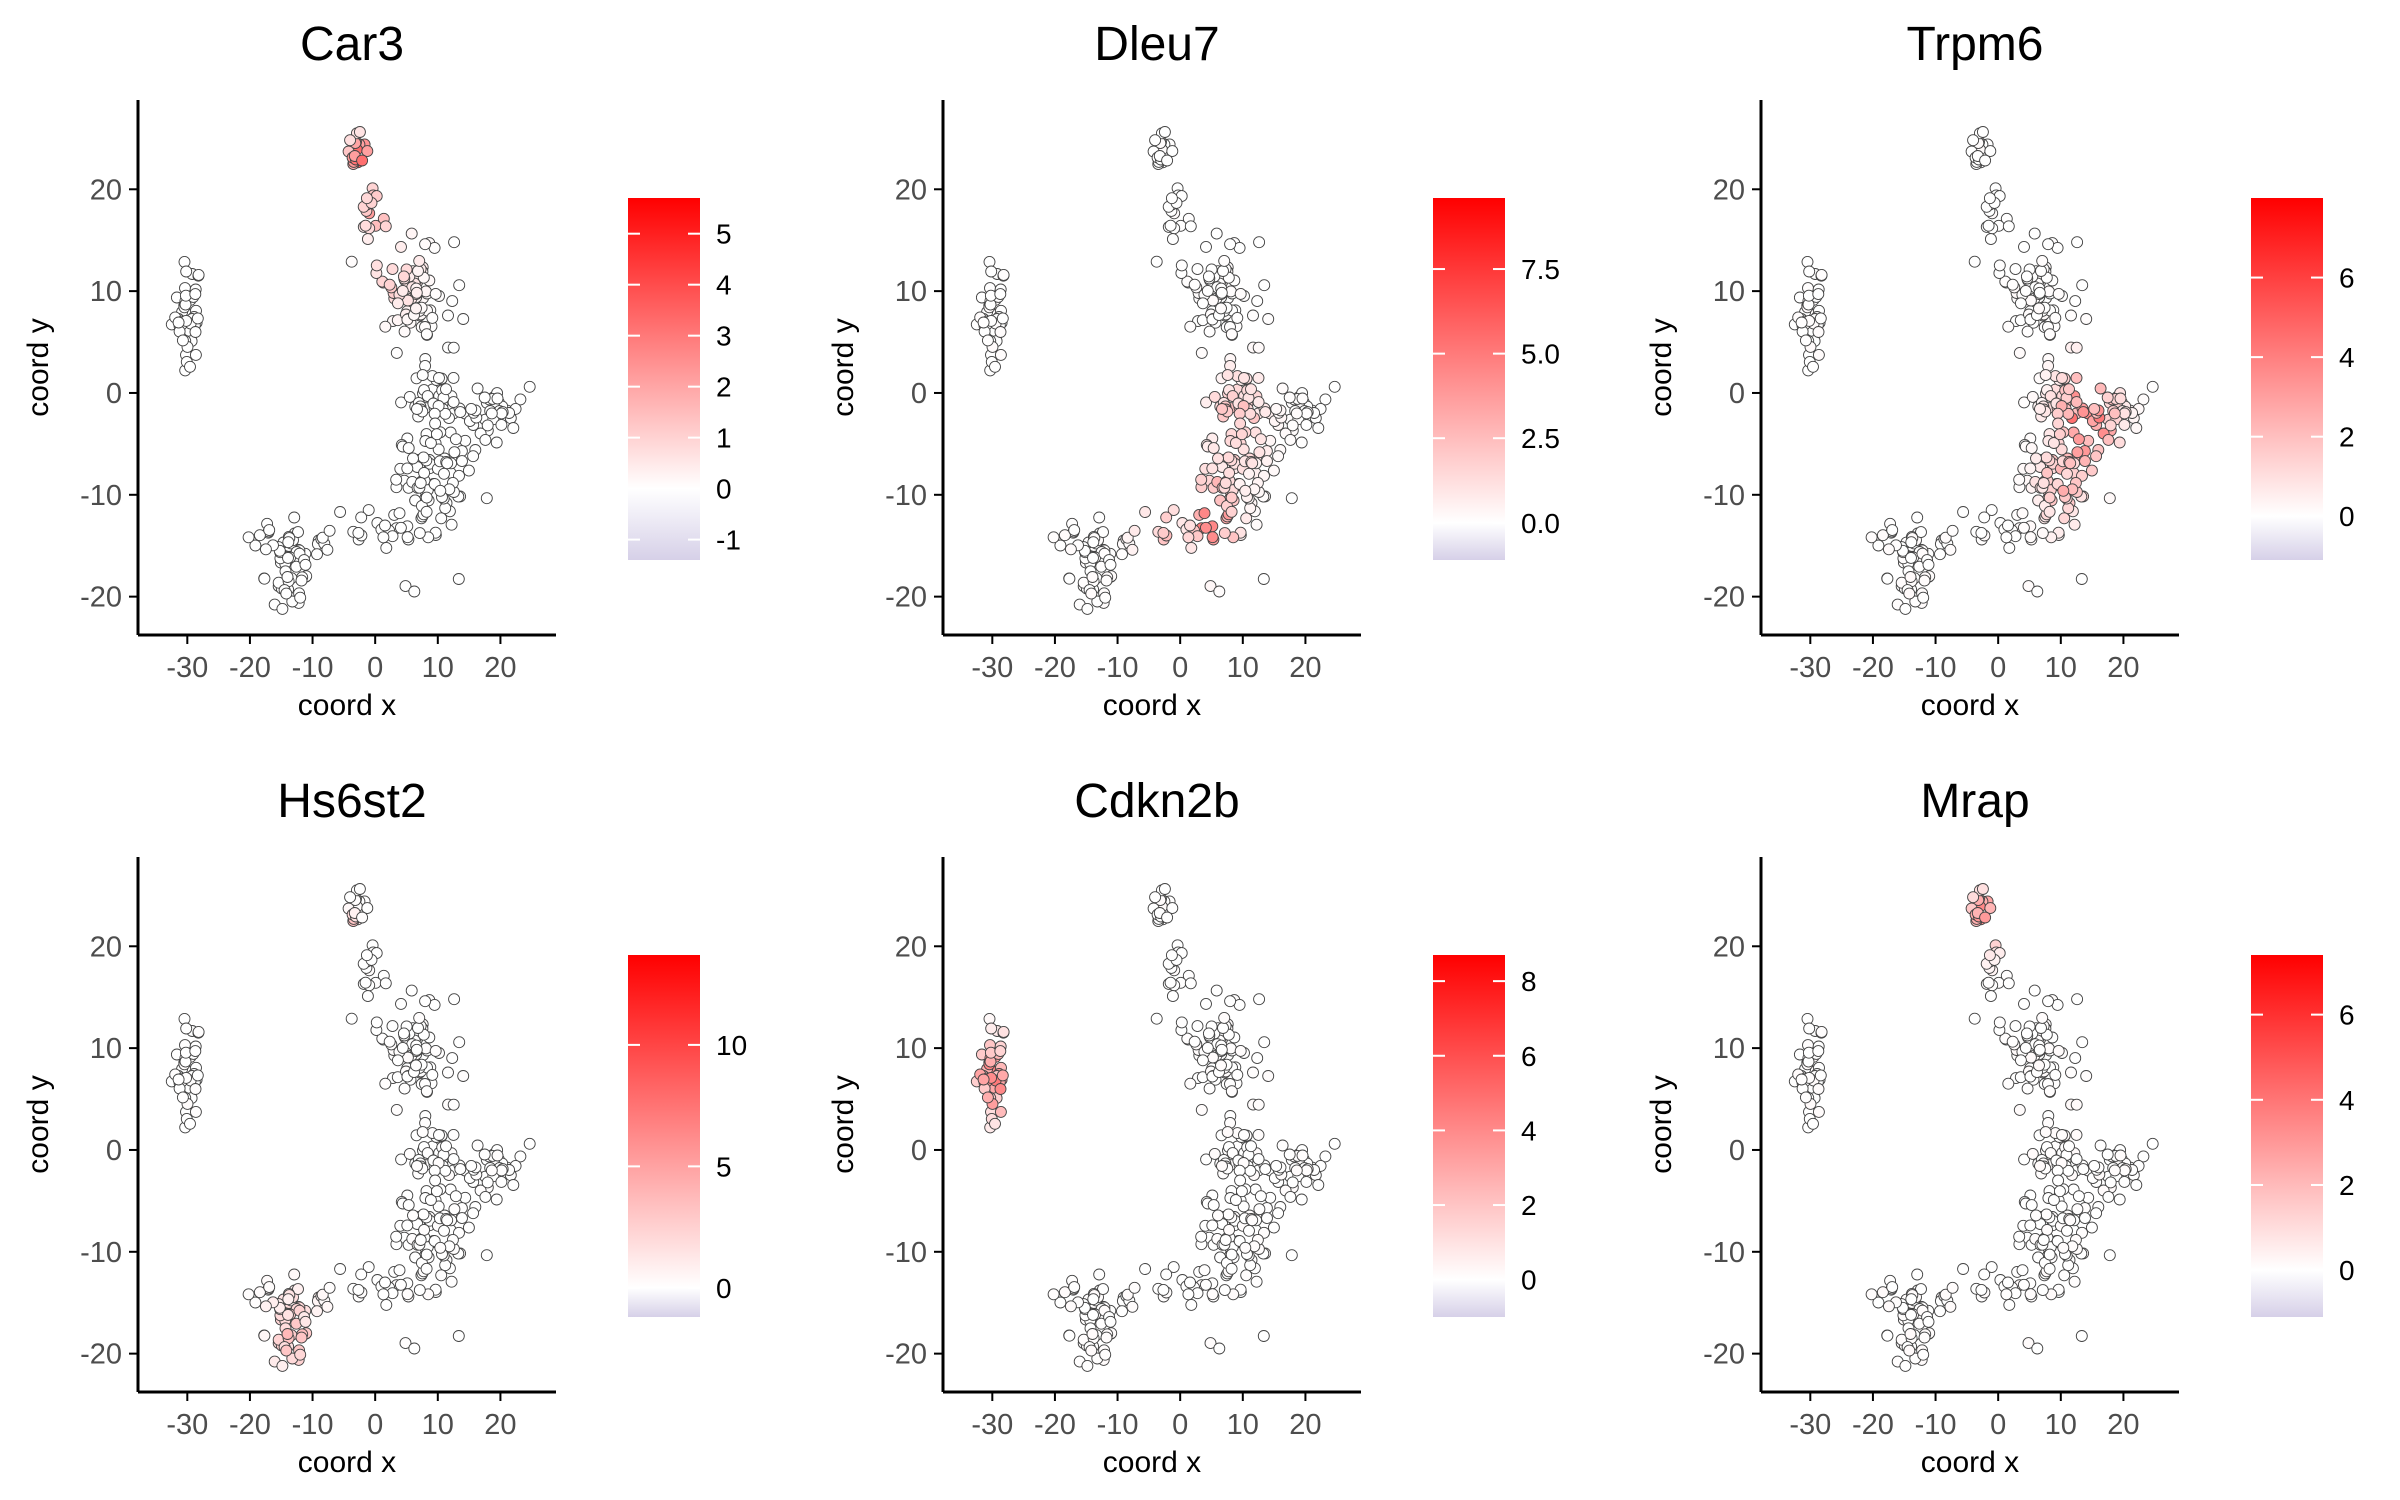 The image size is (2400, 1500). I want to click on x-tick-label: -20, so click(1055, 1425).